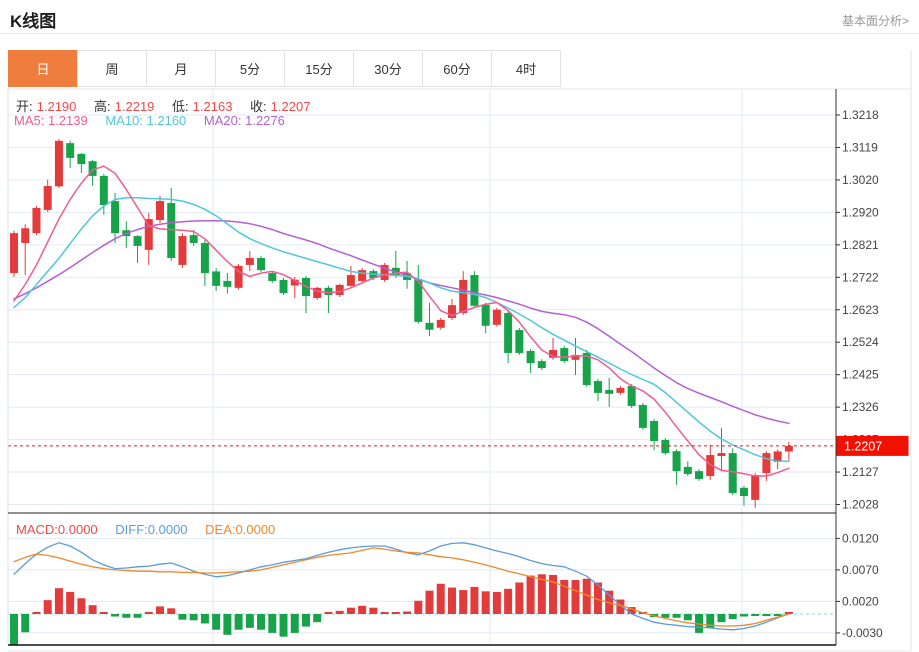 The height and width of the screenshot is (652, 919). Describe the element at coordinates (526, 68) in the screenshot. I see `tab-4时: 4时` at that location.